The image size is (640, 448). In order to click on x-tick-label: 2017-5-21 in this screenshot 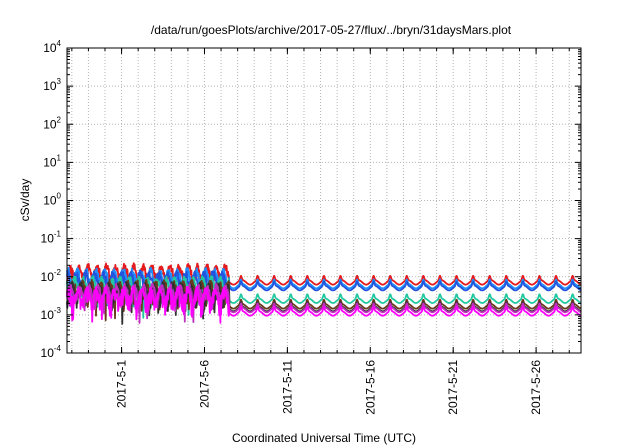, I will do `click(453, 387)`.